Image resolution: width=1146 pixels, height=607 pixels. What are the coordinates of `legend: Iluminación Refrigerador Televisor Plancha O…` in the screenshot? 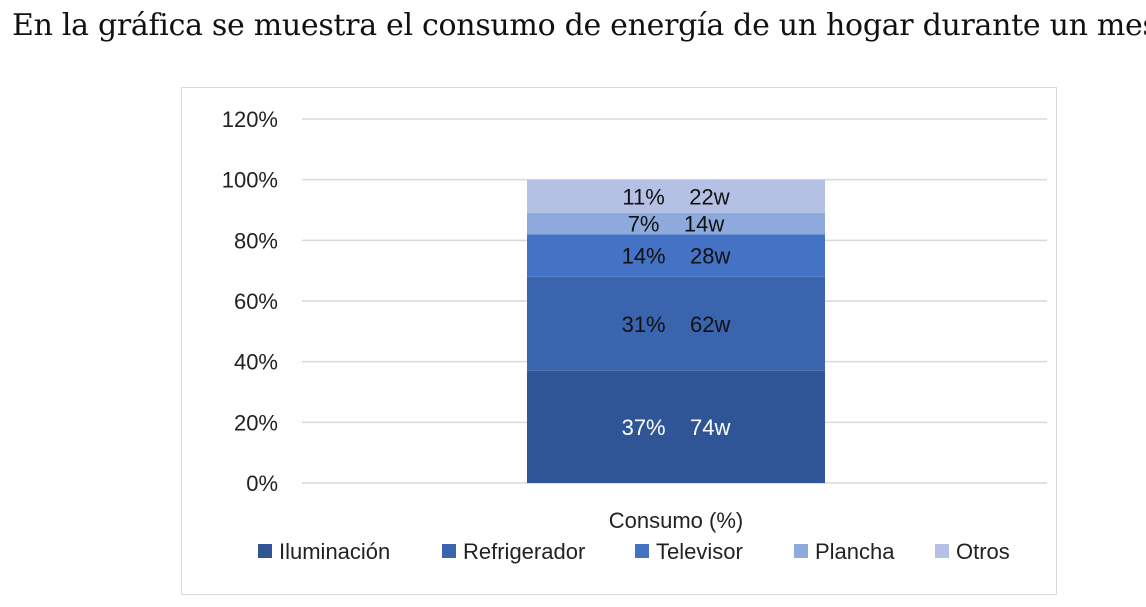 It's located at (634, 551).